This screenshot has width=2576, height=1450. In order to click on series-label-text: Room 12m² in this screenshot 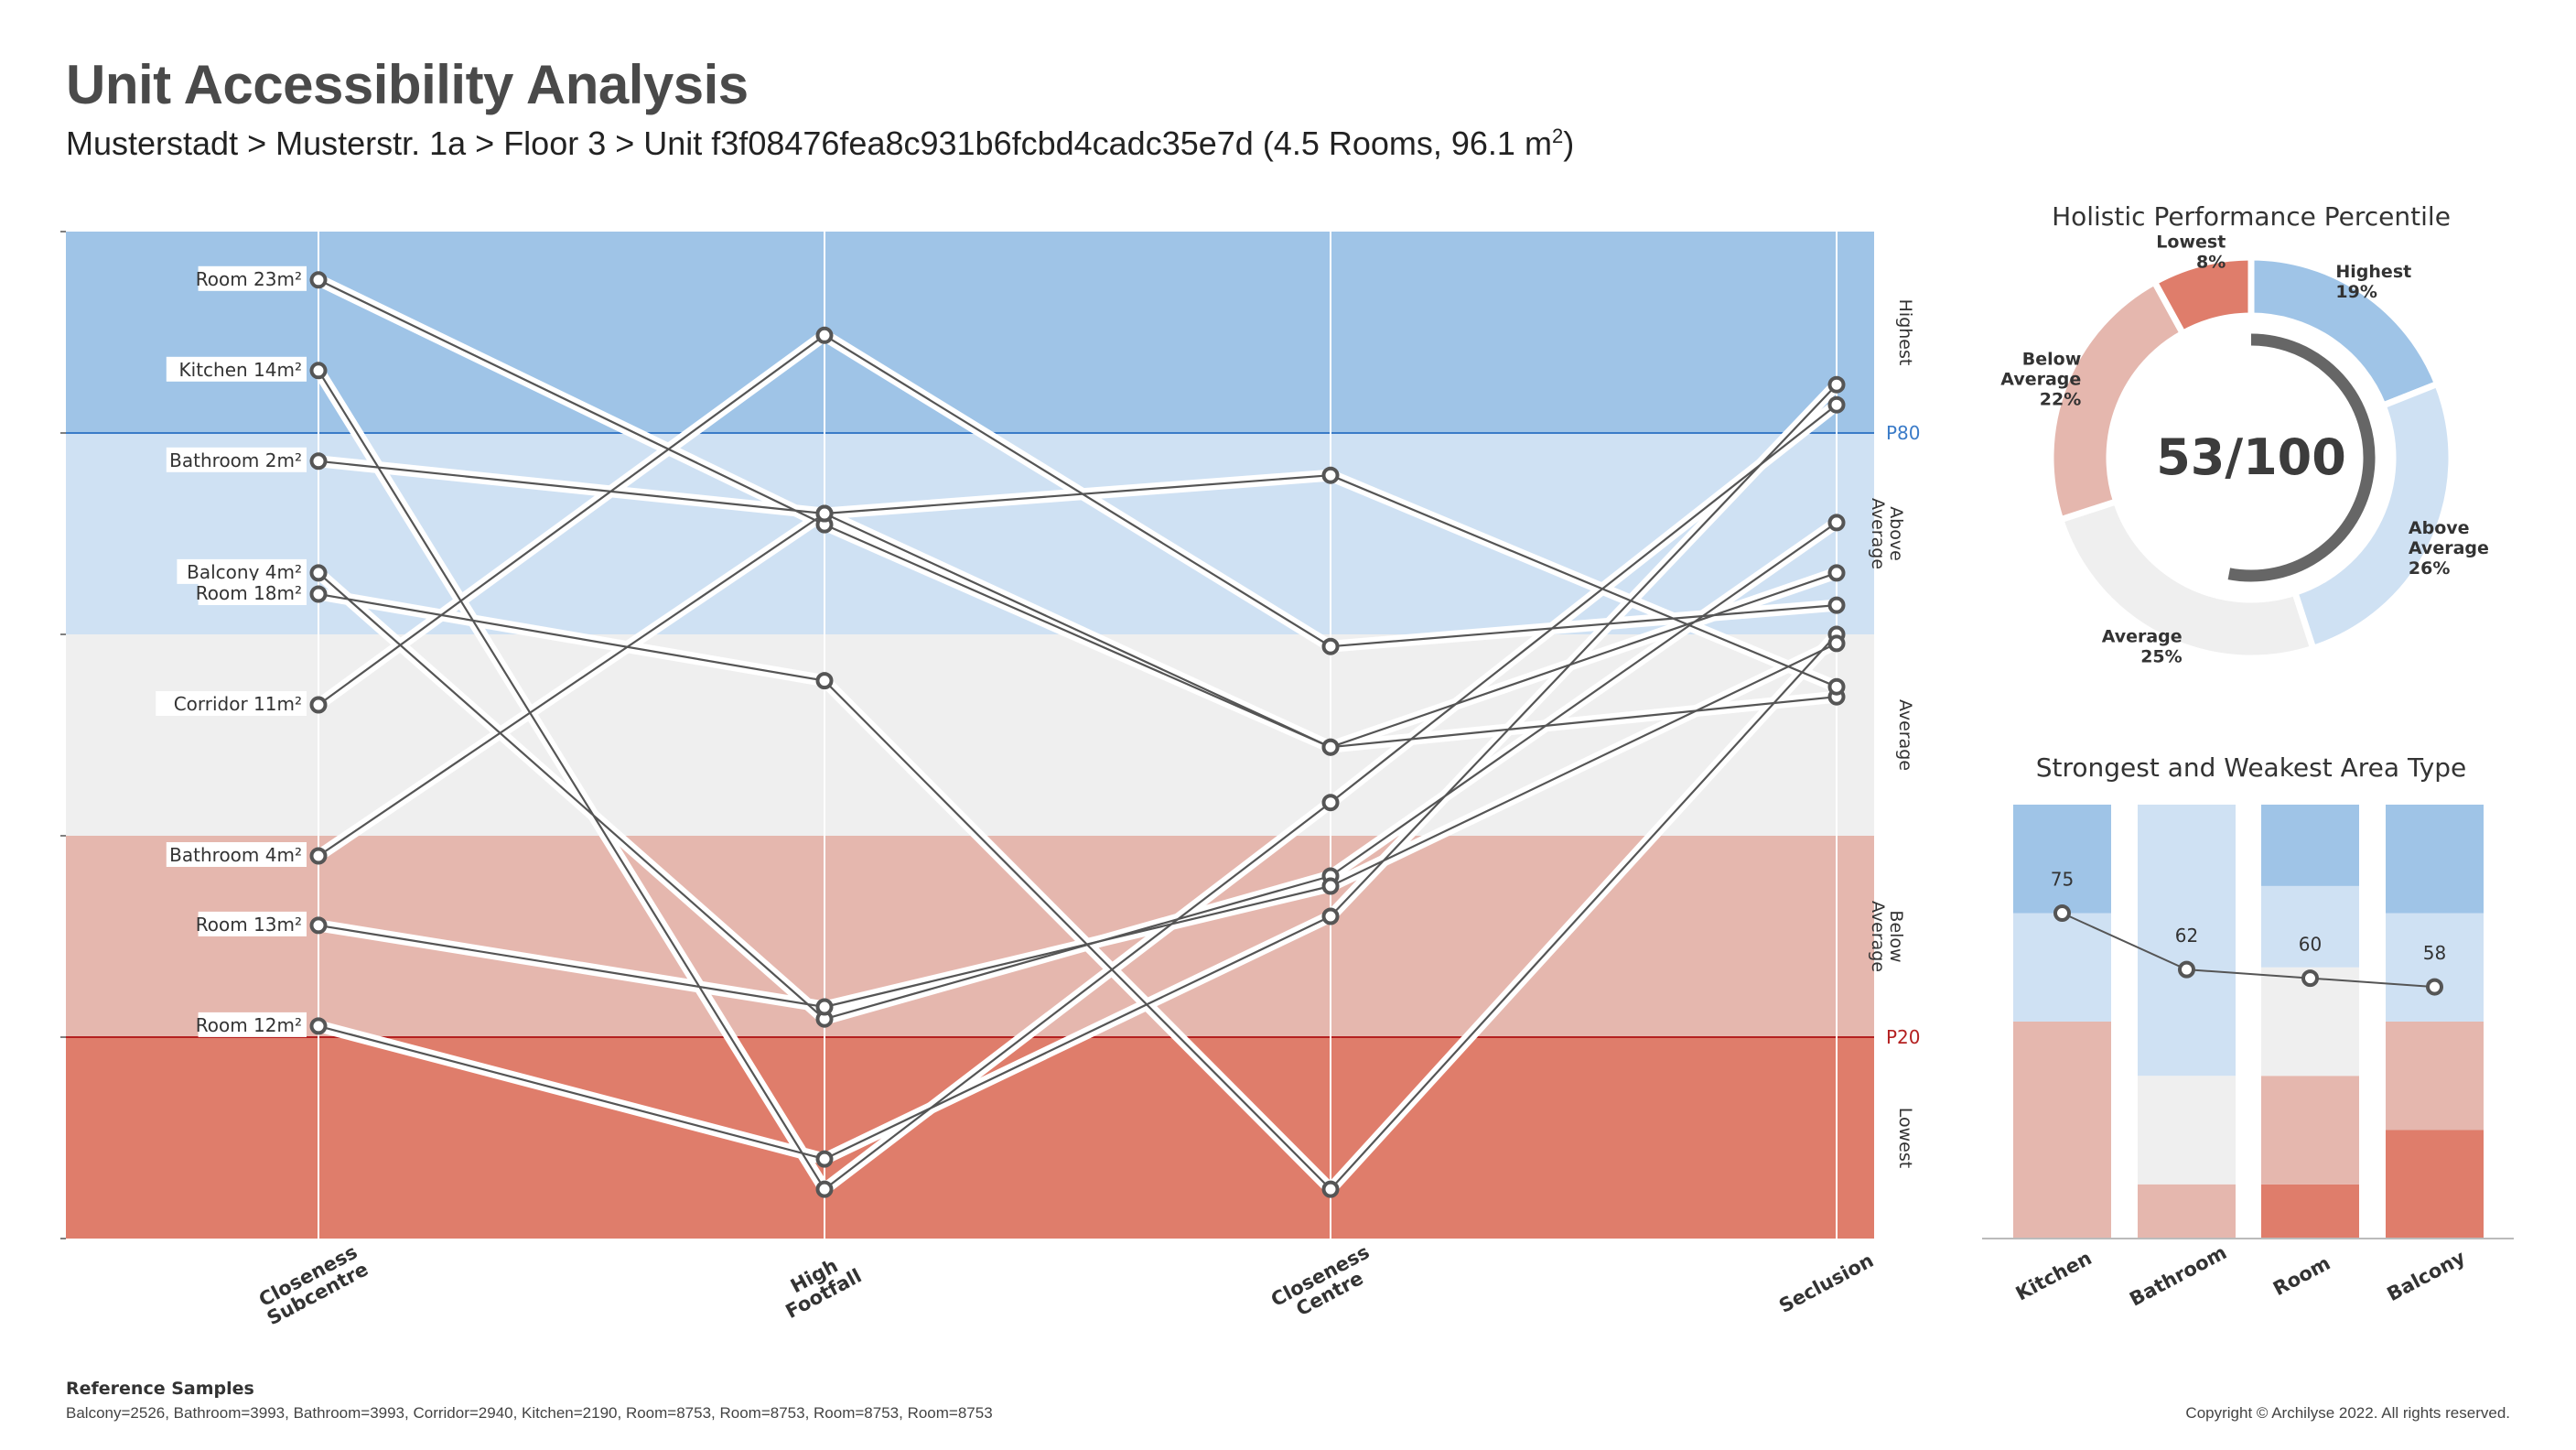, I will do `click(249, 1025)`.